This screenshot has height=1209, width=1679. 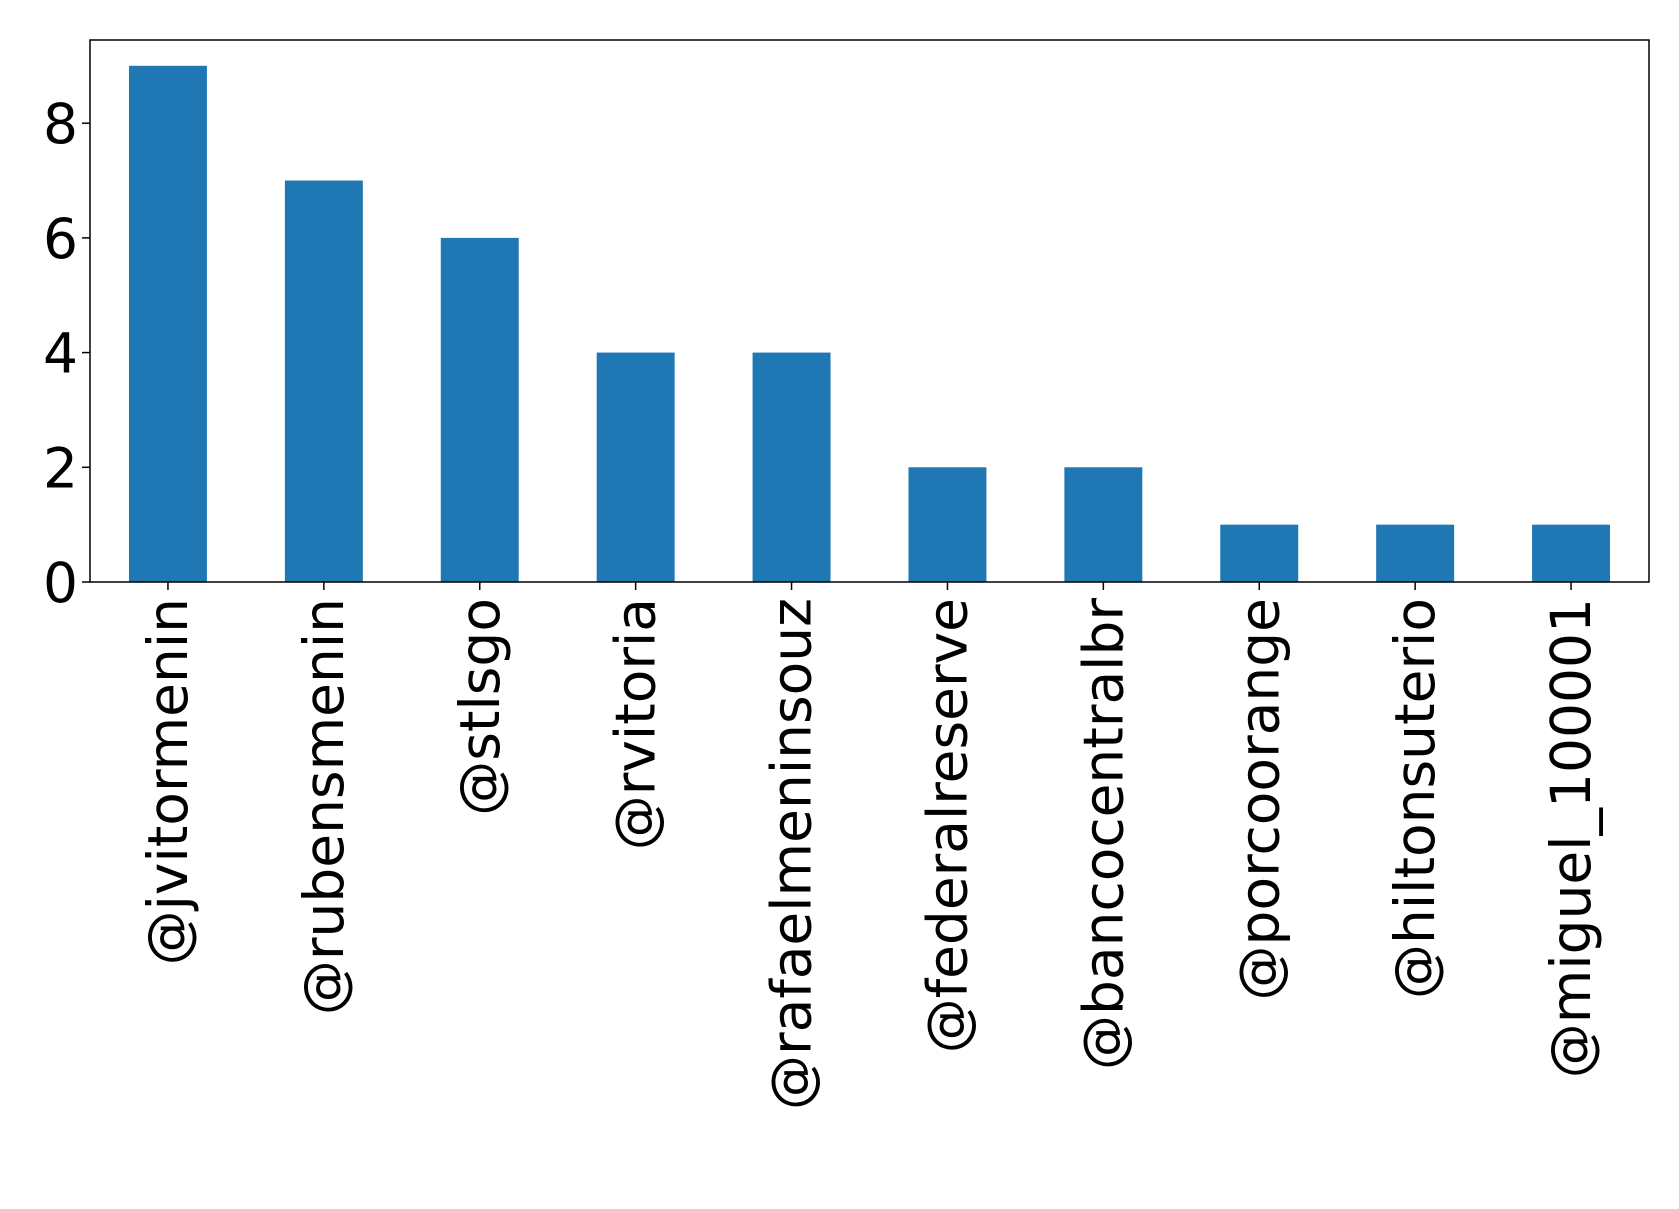 I want to click on x-tick-label-1: @rubensmenin, so click(x=324, y=806).